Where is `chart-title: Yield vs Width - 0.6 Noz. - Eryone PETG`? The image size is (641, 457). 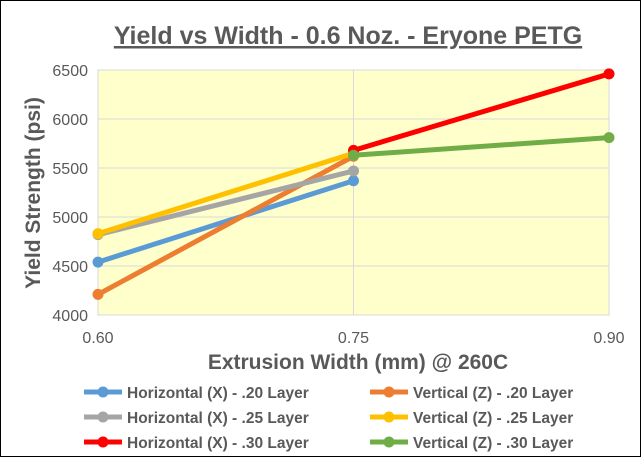 chart-title: Yield vs Width - 0.6 Noz. - Eryone PETG is located at coordinates (348, 36).